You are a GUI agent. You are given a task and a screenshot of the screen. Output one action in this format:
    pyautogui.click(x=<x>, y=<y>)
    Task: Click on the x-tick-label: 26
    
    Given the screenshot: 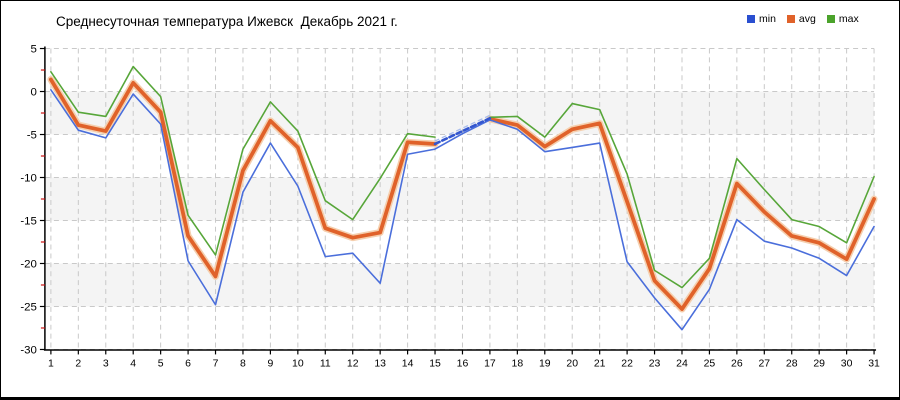 What is the action you would take?
    pyautogui.click(x=737, y=363)
    